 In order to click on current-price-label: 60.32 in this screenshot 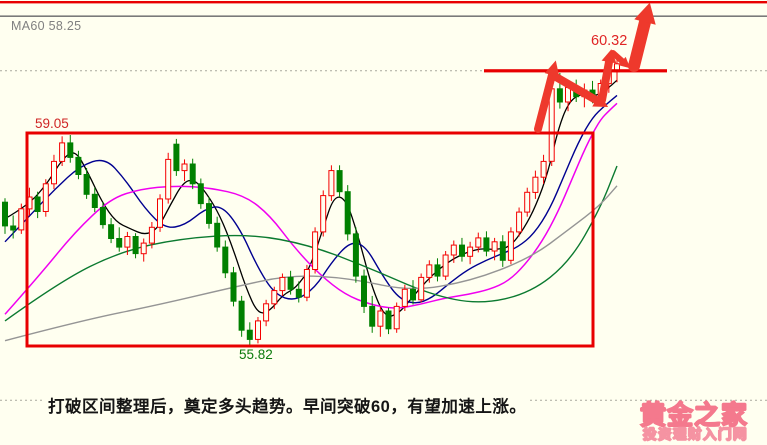, I will do `click(609, 41)`.